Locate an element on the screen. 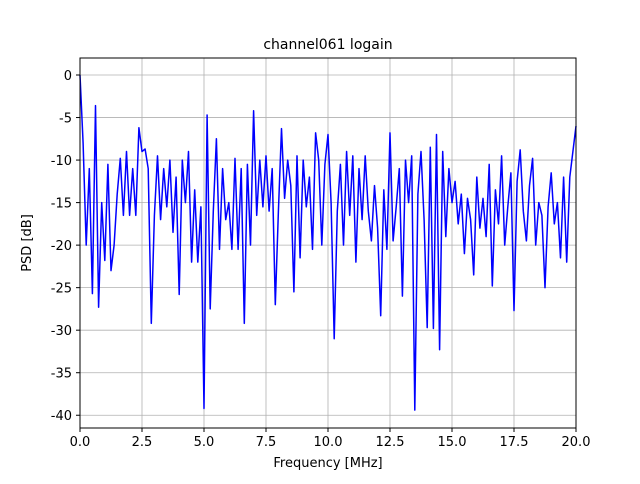  y-tick-label: -40 is located at coordinates (61, 416).